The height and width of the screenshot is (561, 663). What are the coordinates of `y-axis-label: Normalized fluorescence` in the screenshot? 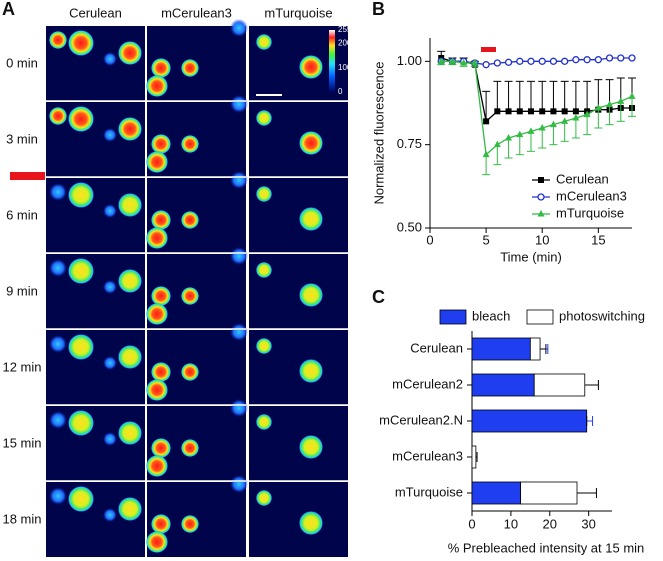 It's located at (378, 132).